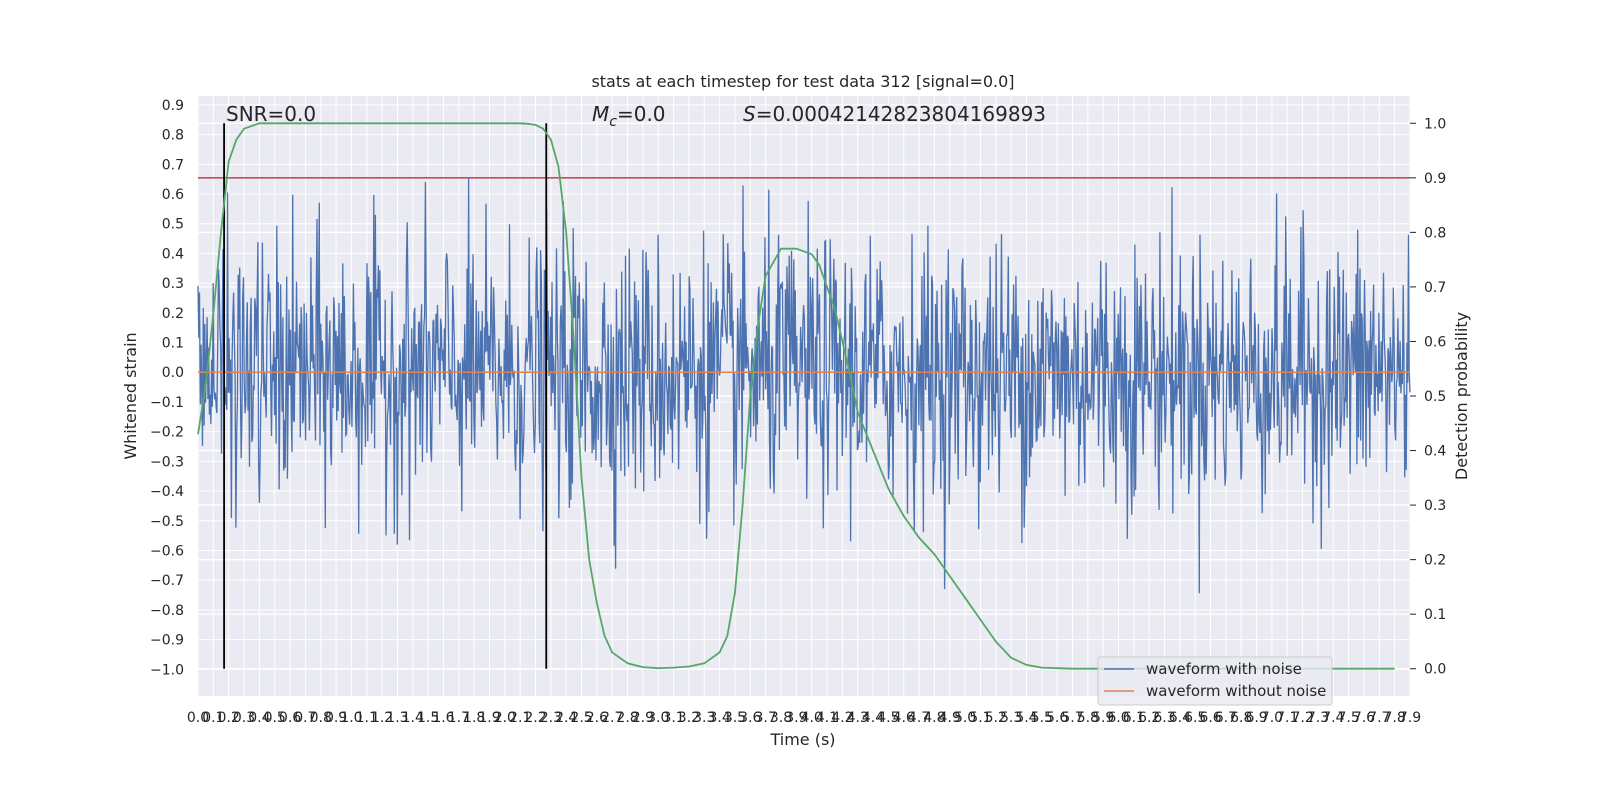 The width and height of the screenshot is (1600, 800). Describe the element at coordinates (1272, 718) in the screenshot. I see `x-tick-label: 7.0` at that location.